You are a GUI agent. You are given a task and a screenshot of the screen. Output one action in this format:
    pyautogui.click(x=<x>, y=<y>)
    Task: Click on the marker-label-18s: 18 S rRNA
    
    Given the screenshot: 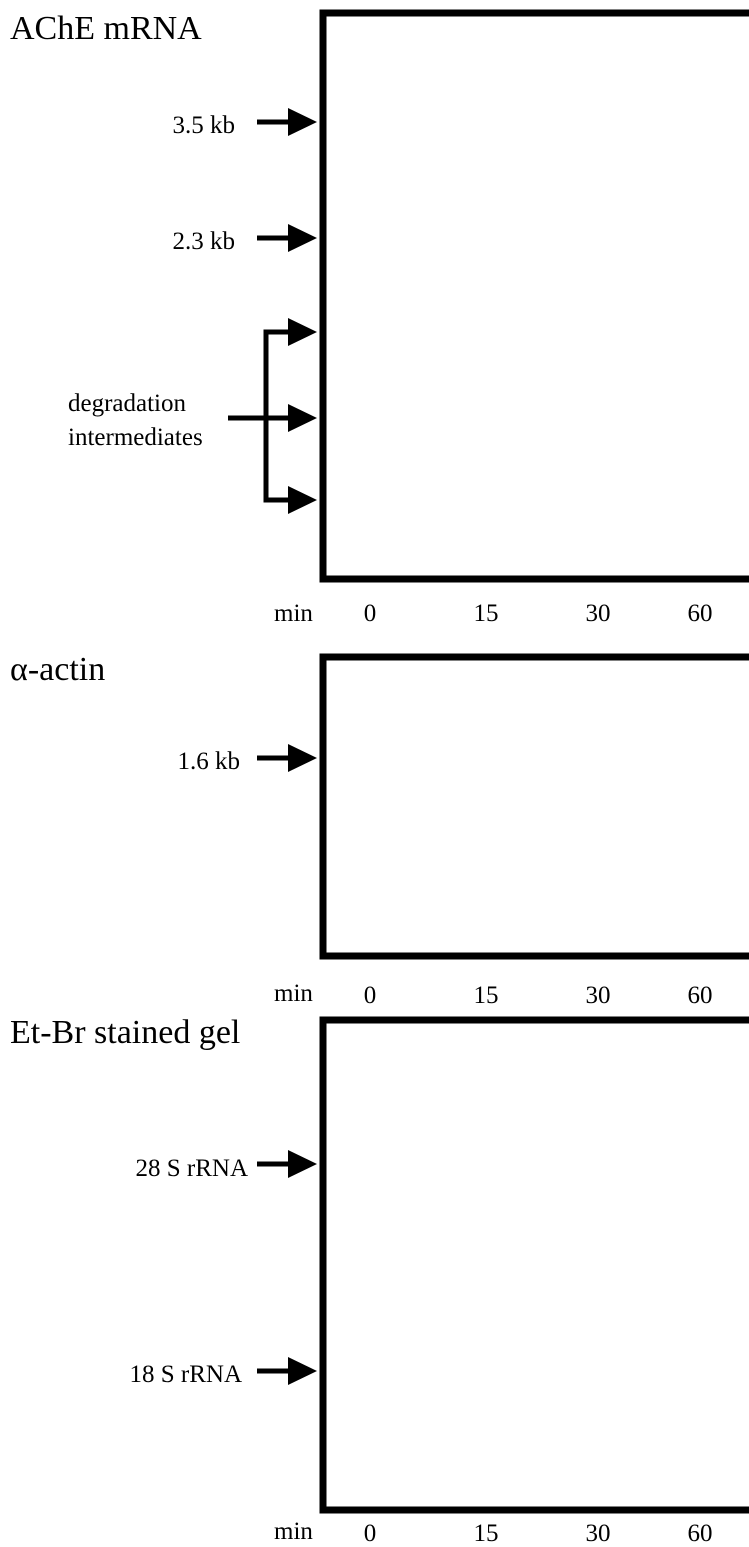 What is the action you would take?
    pyautogui.click(x=185, y=1374)
    